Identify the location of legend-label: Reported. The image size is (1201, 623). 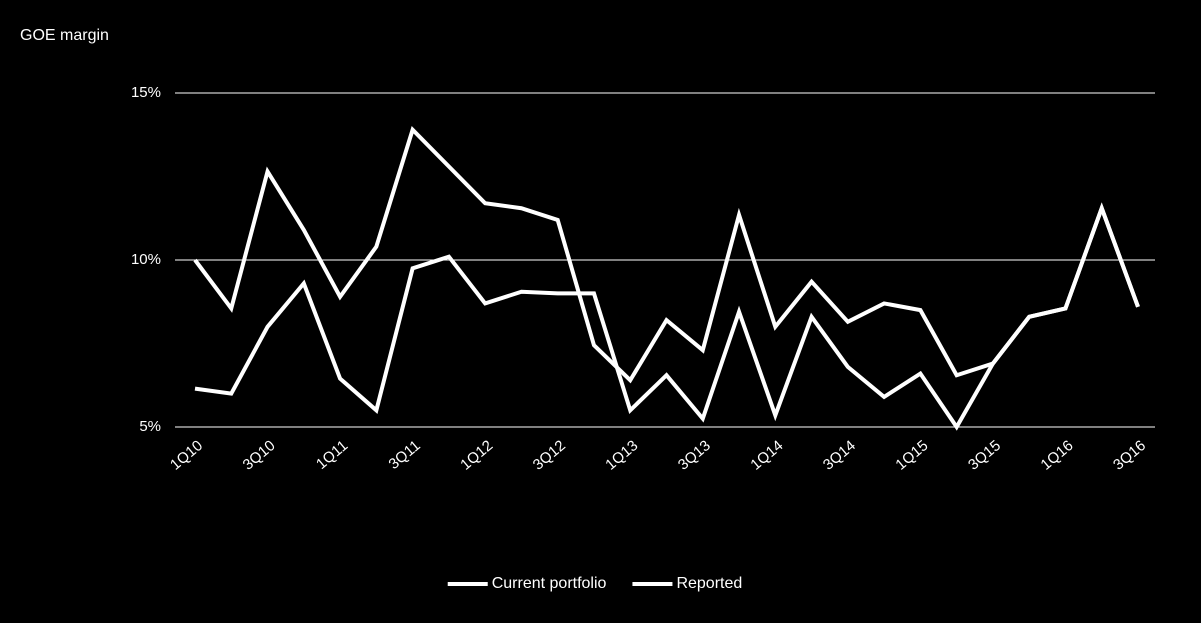
(709, 583).